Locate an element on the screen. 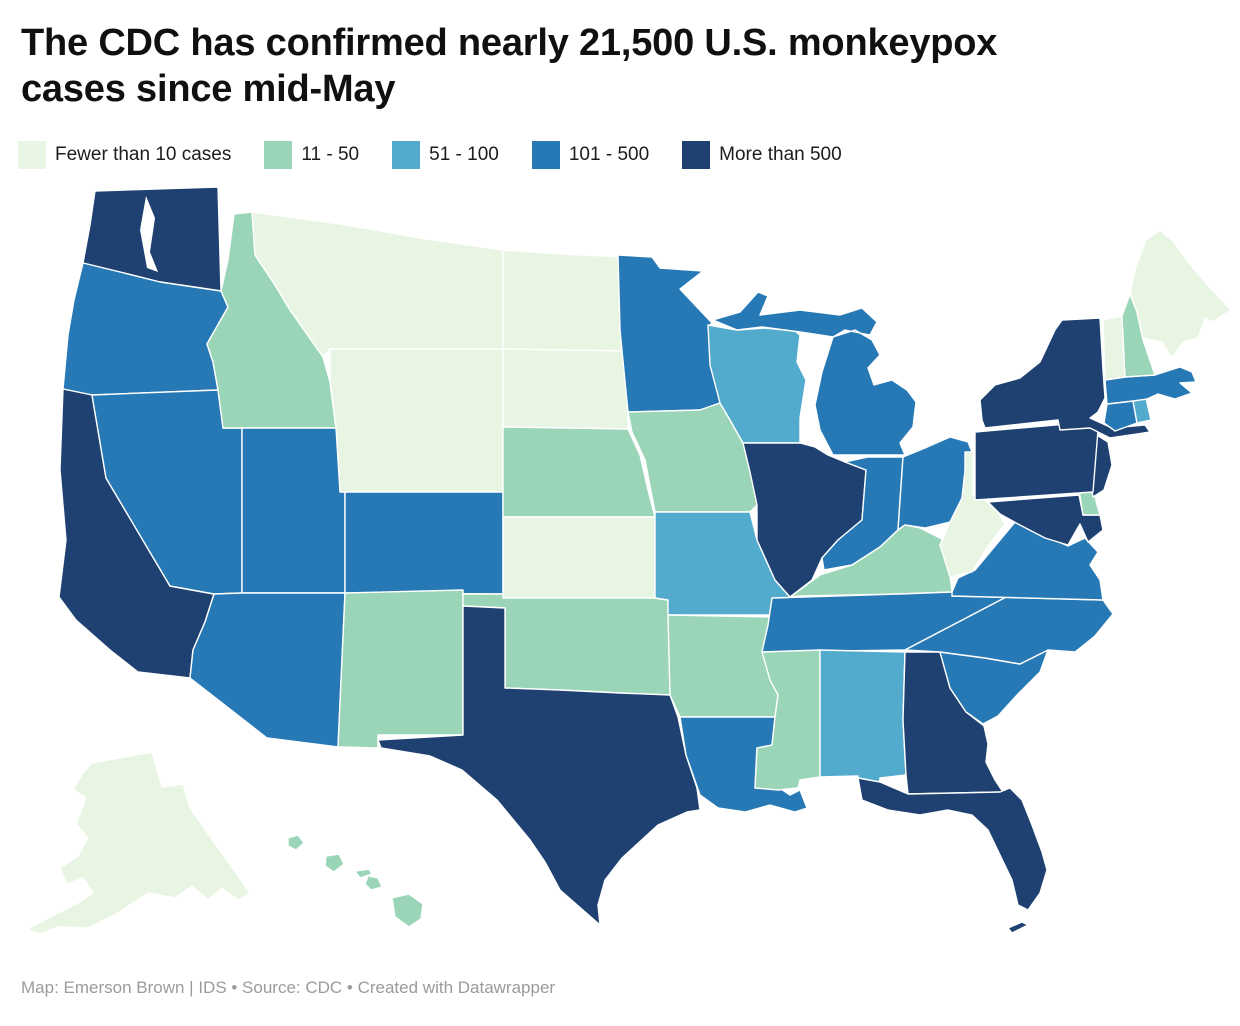  legend-label: 51 - 100 is located at coordinates (464, 154).